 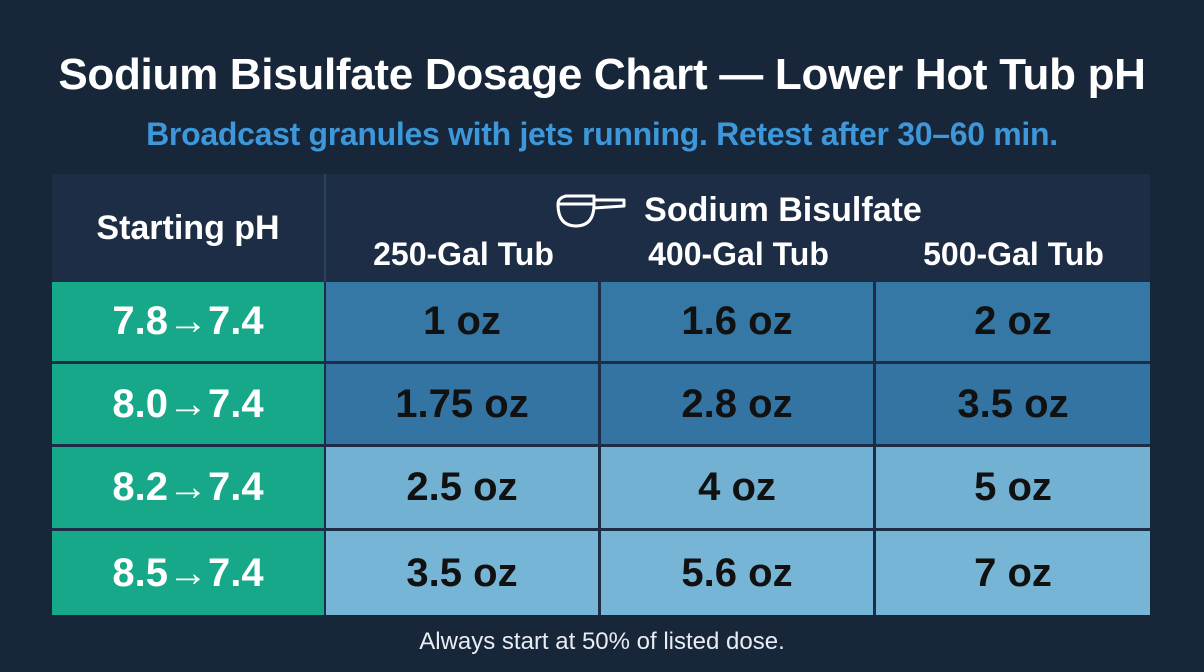 I want to click on ph-range-cell: 8.0→7.4, so click(x=189, y=405).